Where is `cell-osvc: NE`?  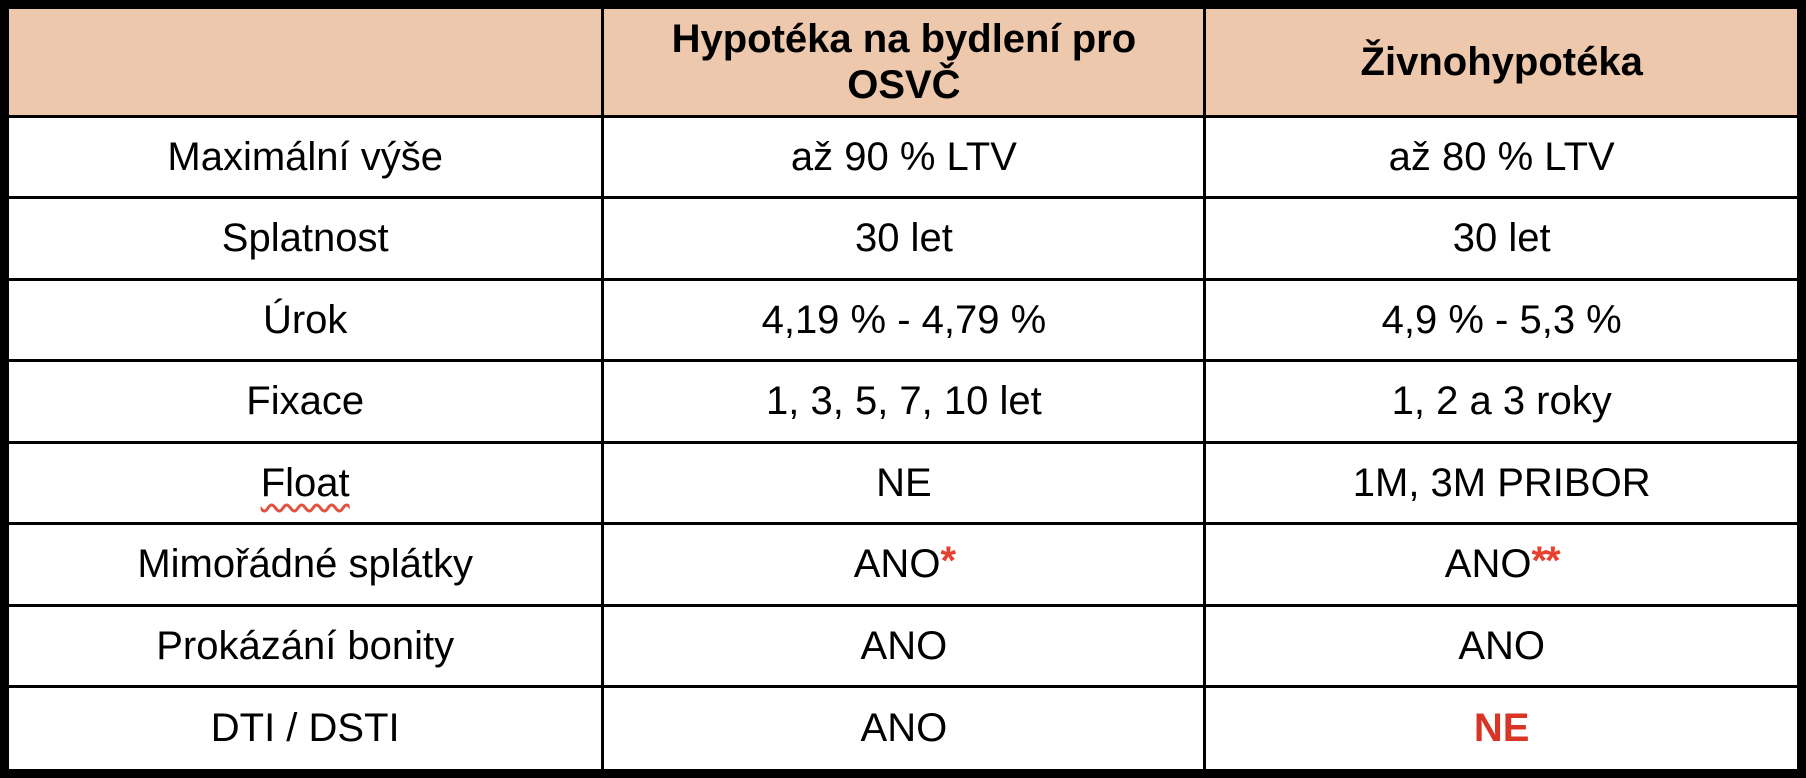 cell-osvc: NE is located at coordinates (904, 483).